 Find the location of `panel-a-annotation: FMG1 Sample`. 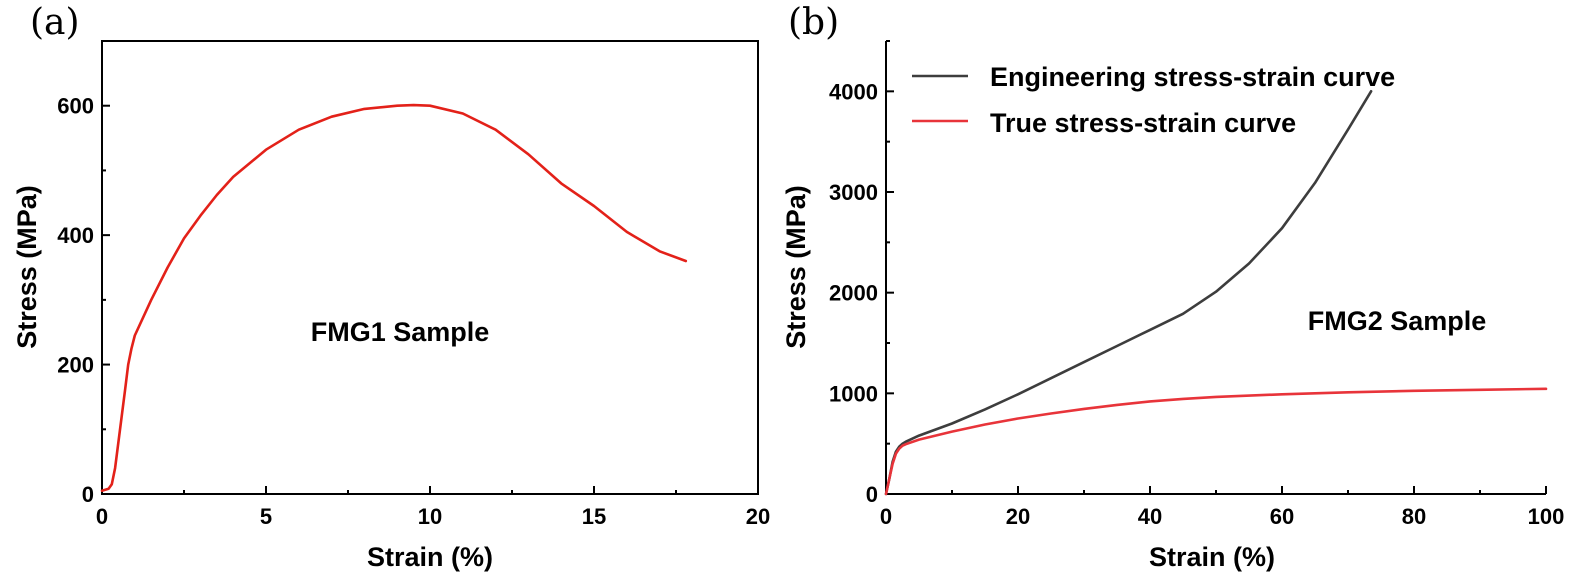

panel-a-annotation: FMG1 Sample is located at coordinates (400, 332).